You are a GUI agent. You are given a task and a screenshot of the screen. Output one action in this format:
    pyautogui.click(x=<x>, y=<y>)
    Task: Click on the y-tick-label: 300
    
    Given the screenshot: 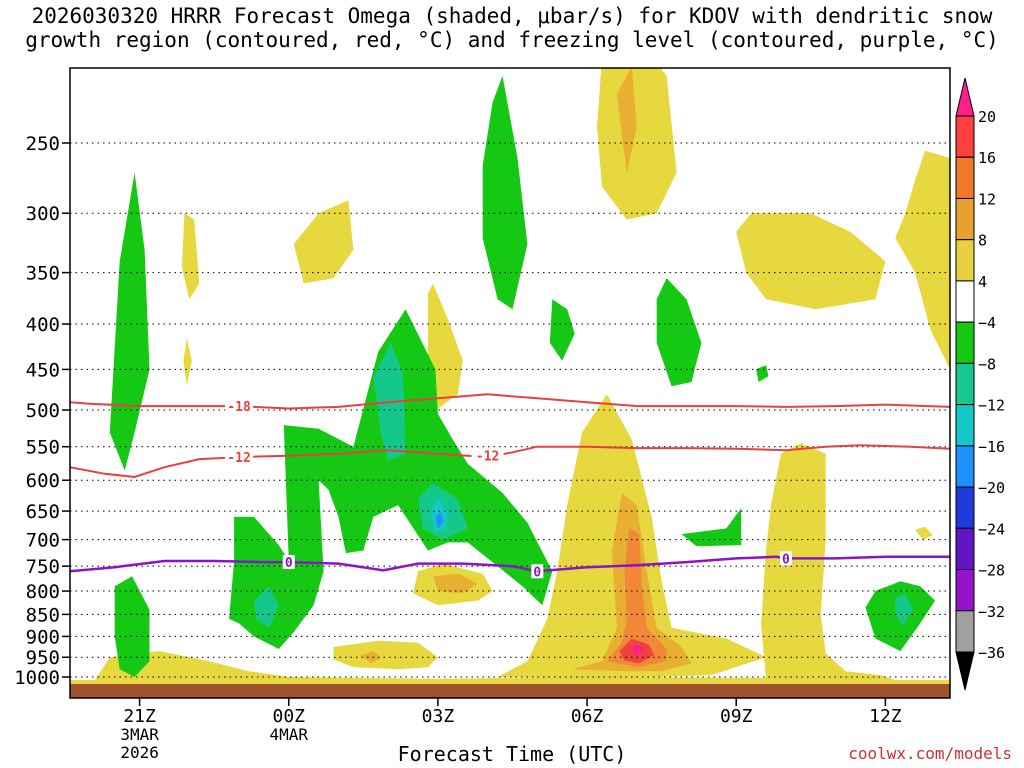 What is the action you would take?
    pyautogui.click(x=43, y=214)
    